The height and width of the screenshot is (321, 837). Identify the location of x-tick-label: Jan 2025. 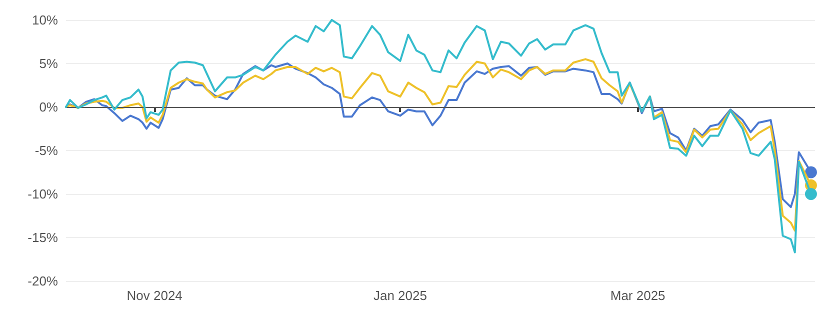
(400, 295).